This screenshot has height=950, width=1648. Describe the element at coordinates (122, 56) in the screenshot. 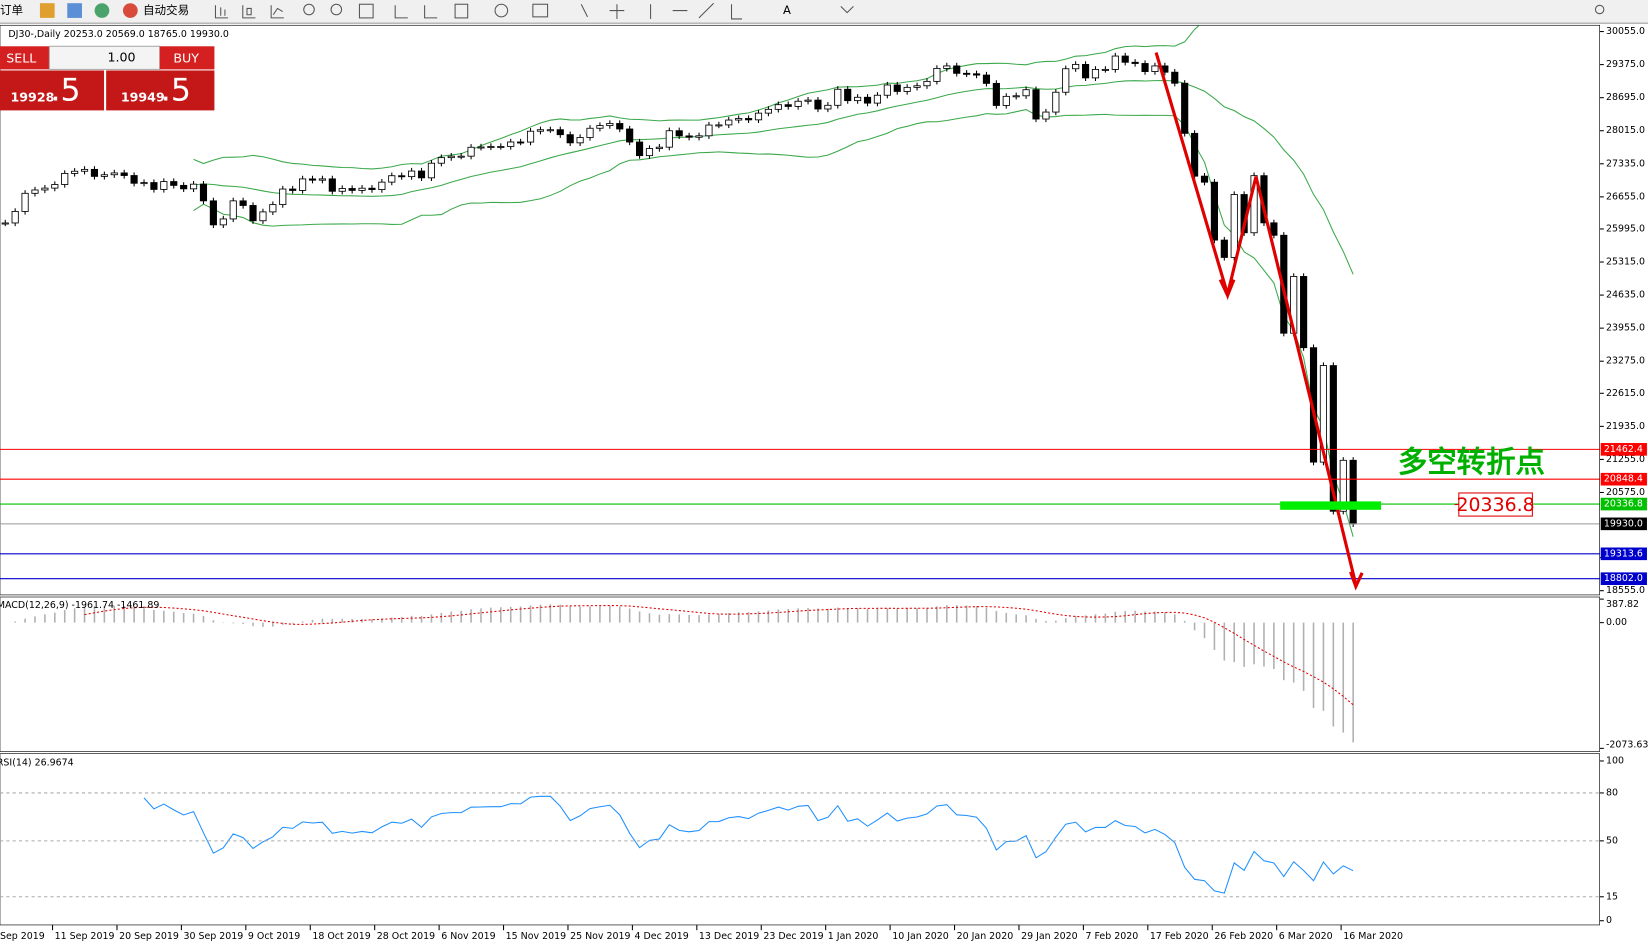

I see `lot-value: 1.00` at that location.